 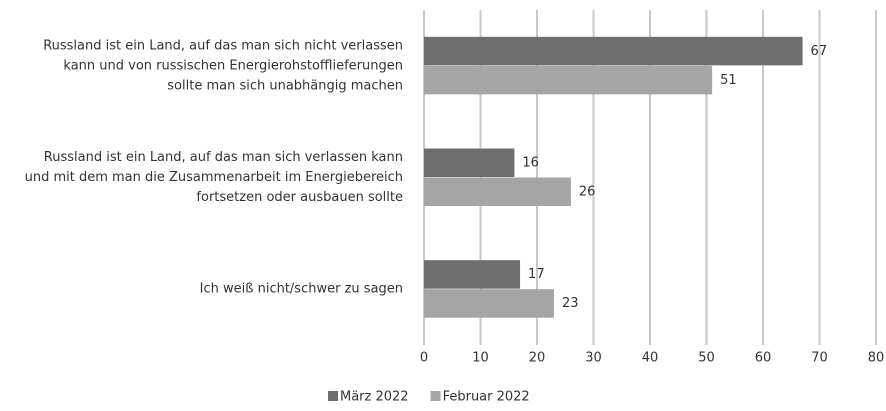 What do you see at coordinates (570, 303) in the screenshot?
I see `value-label: 23` at bounding box center [570, 303].